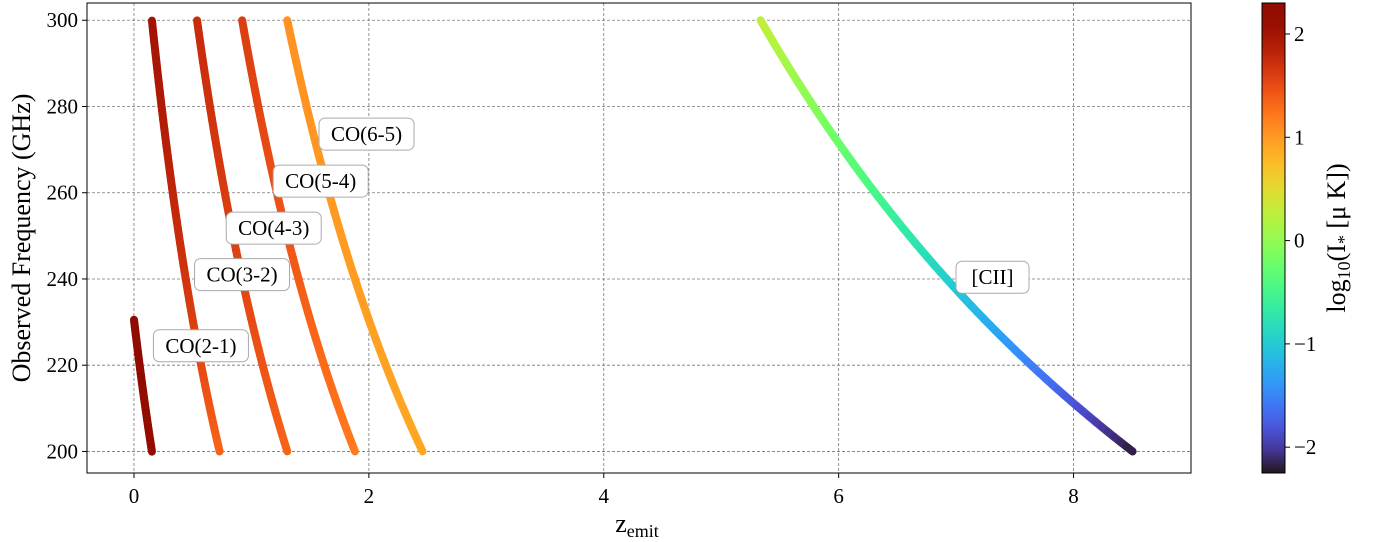 The image size is (1377, 542). I want to click on x-tick-label: 6, so click(838, 496).